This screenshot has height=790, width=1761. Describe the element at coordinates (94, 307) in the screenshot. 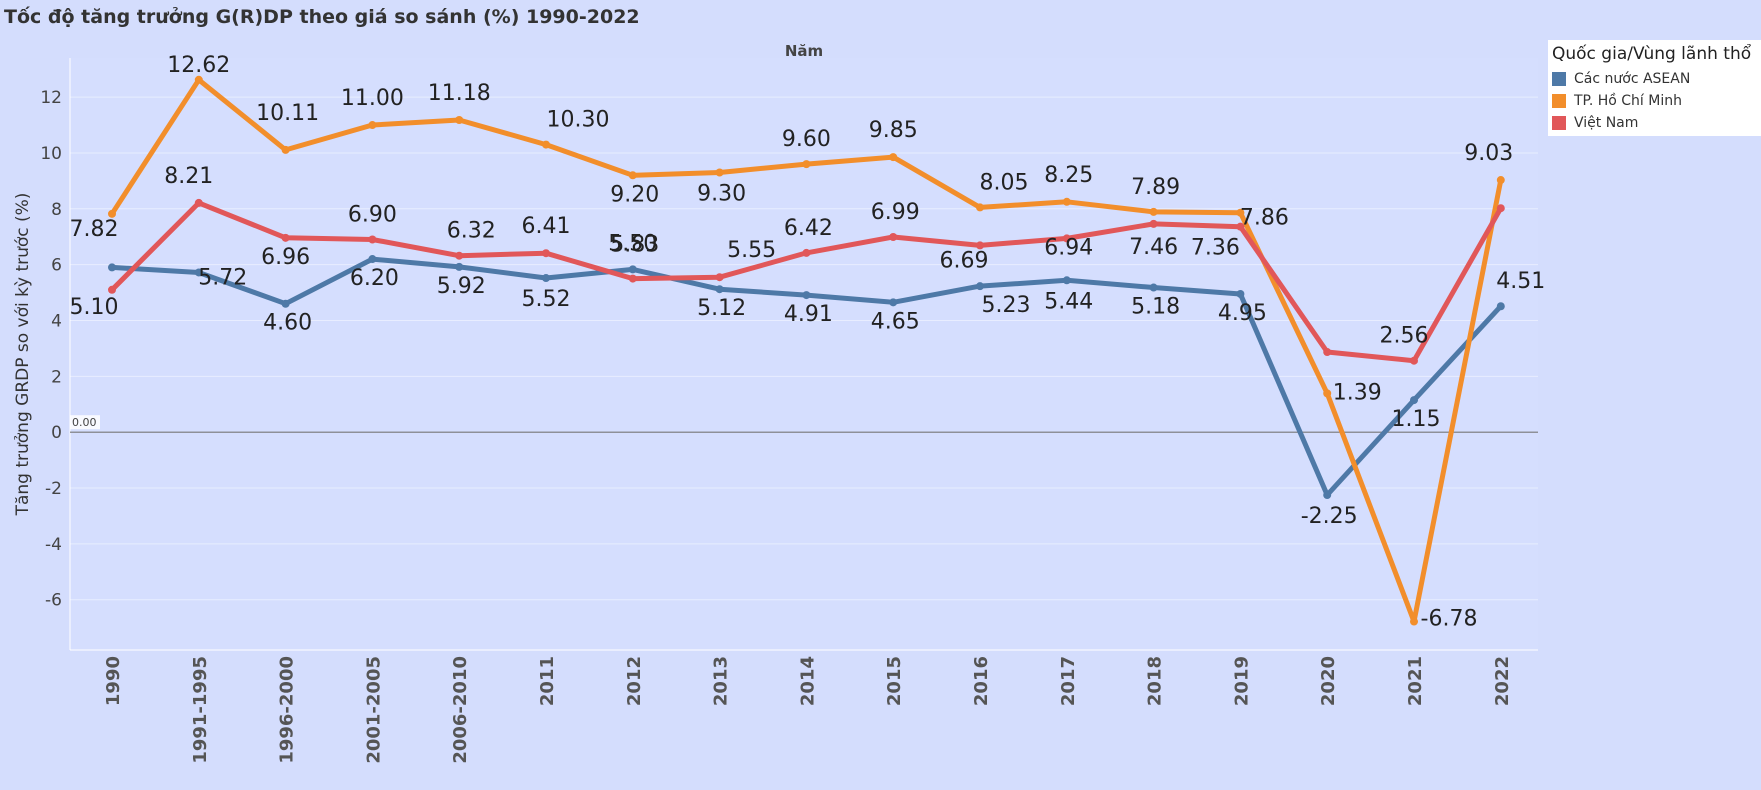

I see `data-label: 5.10` at that location.